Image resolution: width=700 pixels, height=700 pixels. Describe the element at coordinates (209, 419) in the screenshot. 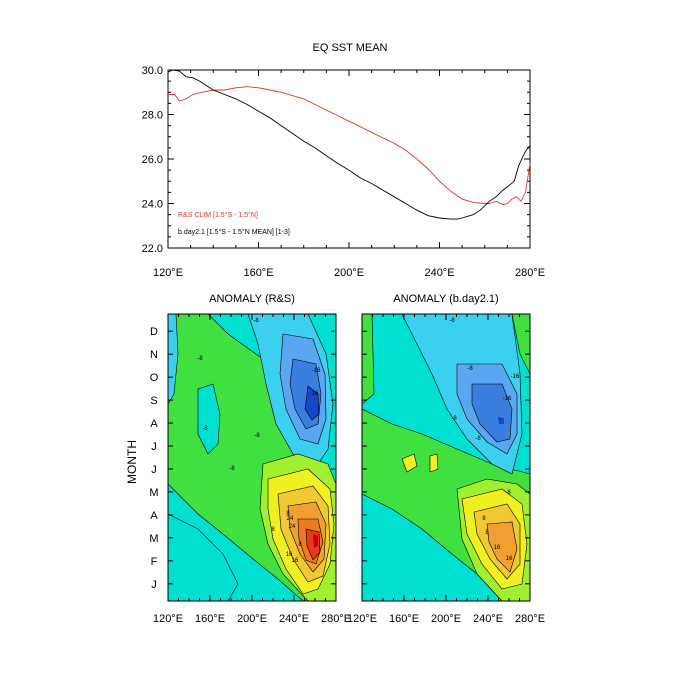

I see `left-cyan-patch` at that location.